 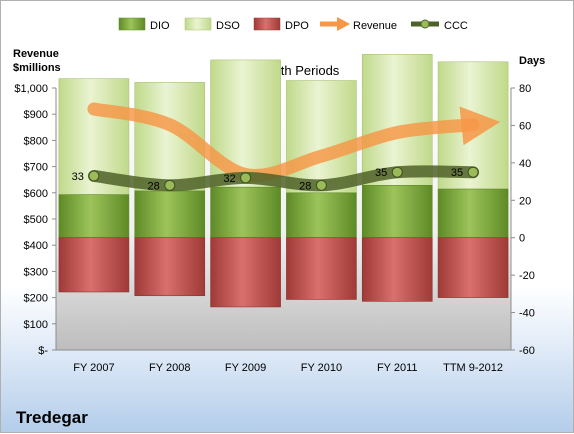 What do you see at coordinates (527, 351) in the screenshot?
I see `right-tick-label: -60` at bounding box center [527, 351].